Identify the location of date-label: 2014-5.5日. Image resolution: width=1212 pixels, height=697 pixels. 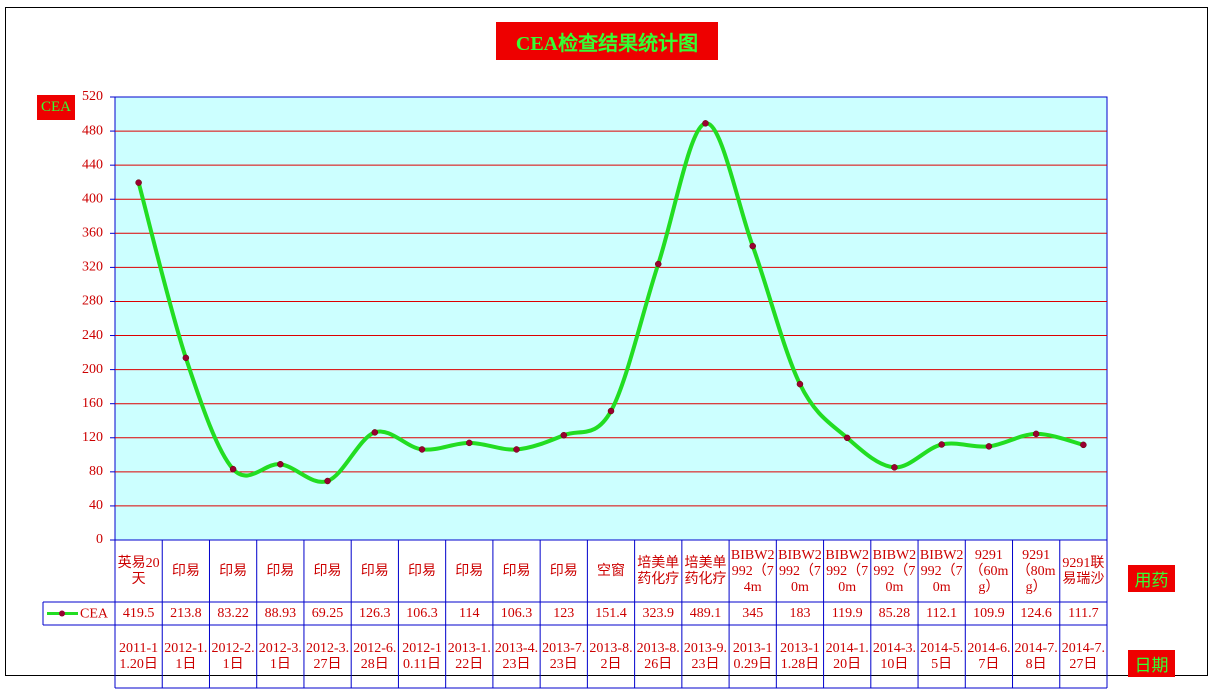
(942, 656).